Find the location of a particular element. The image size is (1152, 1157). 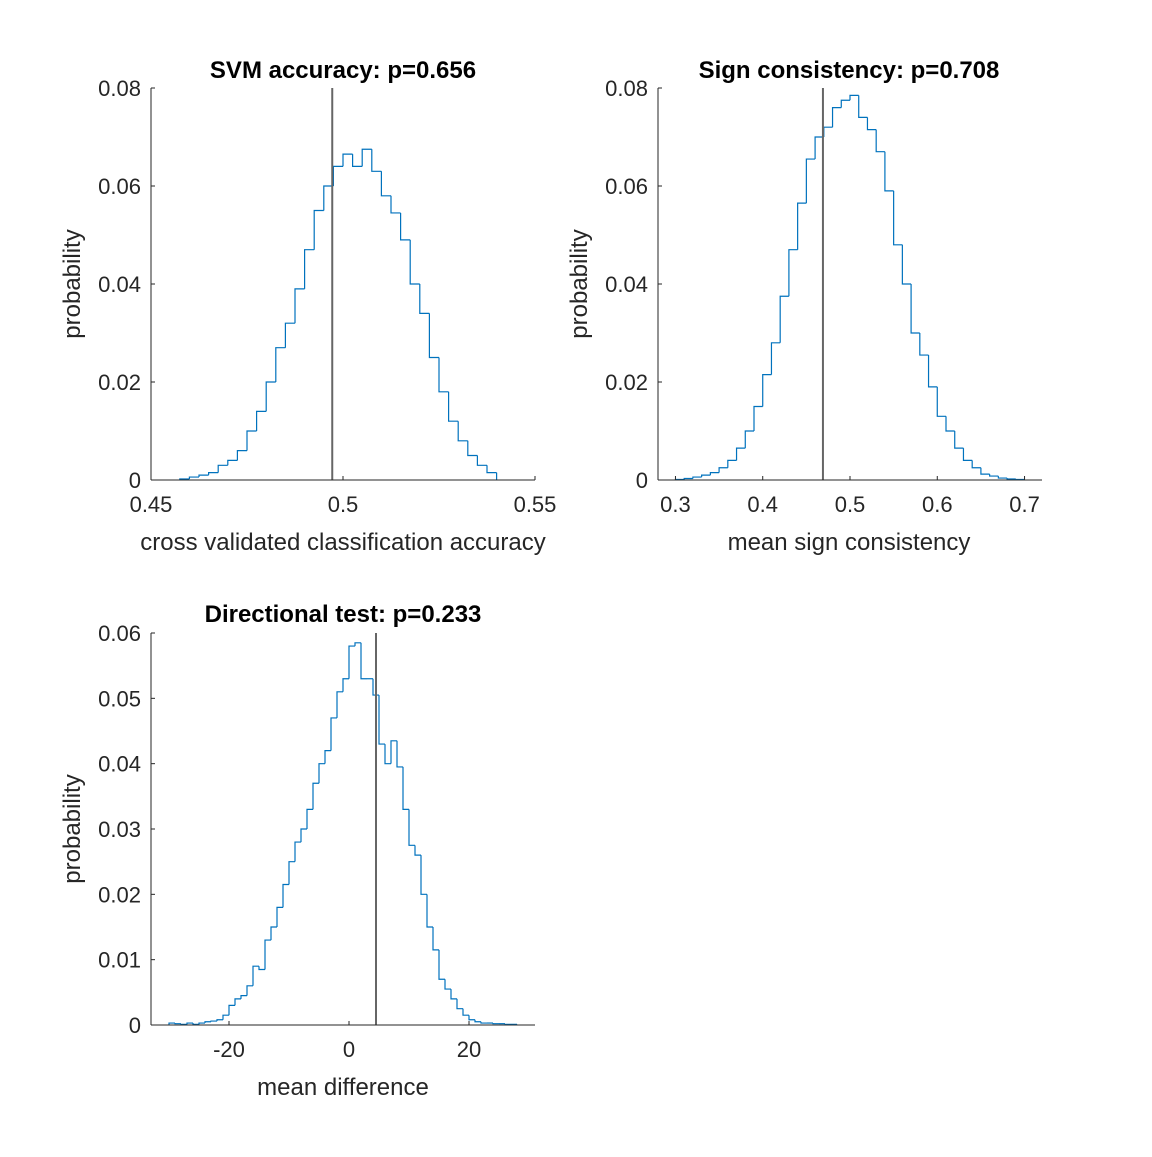

chart-title: Sign consistency: p=0.708 is located at coordinates (849, 70).